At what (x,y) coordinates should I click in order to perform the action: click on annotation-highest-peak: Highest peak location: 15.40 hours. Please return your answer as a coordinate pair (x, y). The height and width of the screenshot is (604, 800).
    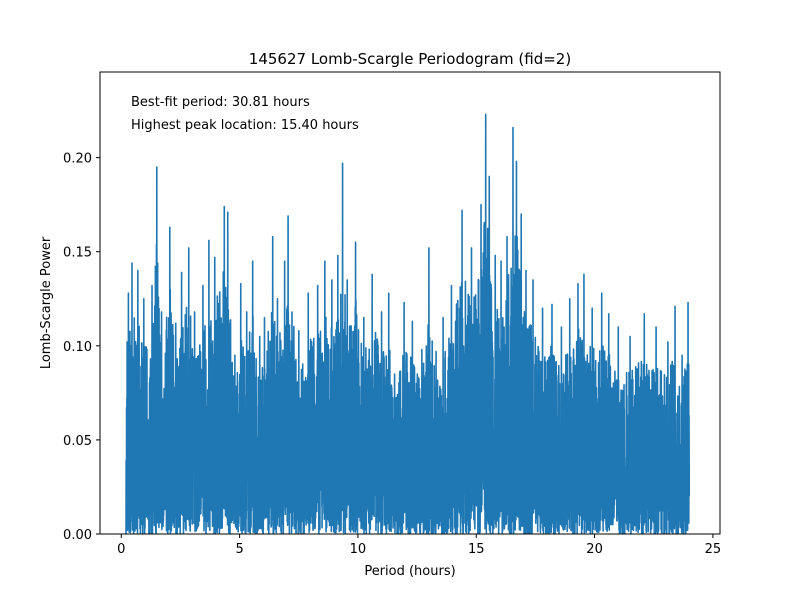
    Looking at the image, I should click on (245, 125).